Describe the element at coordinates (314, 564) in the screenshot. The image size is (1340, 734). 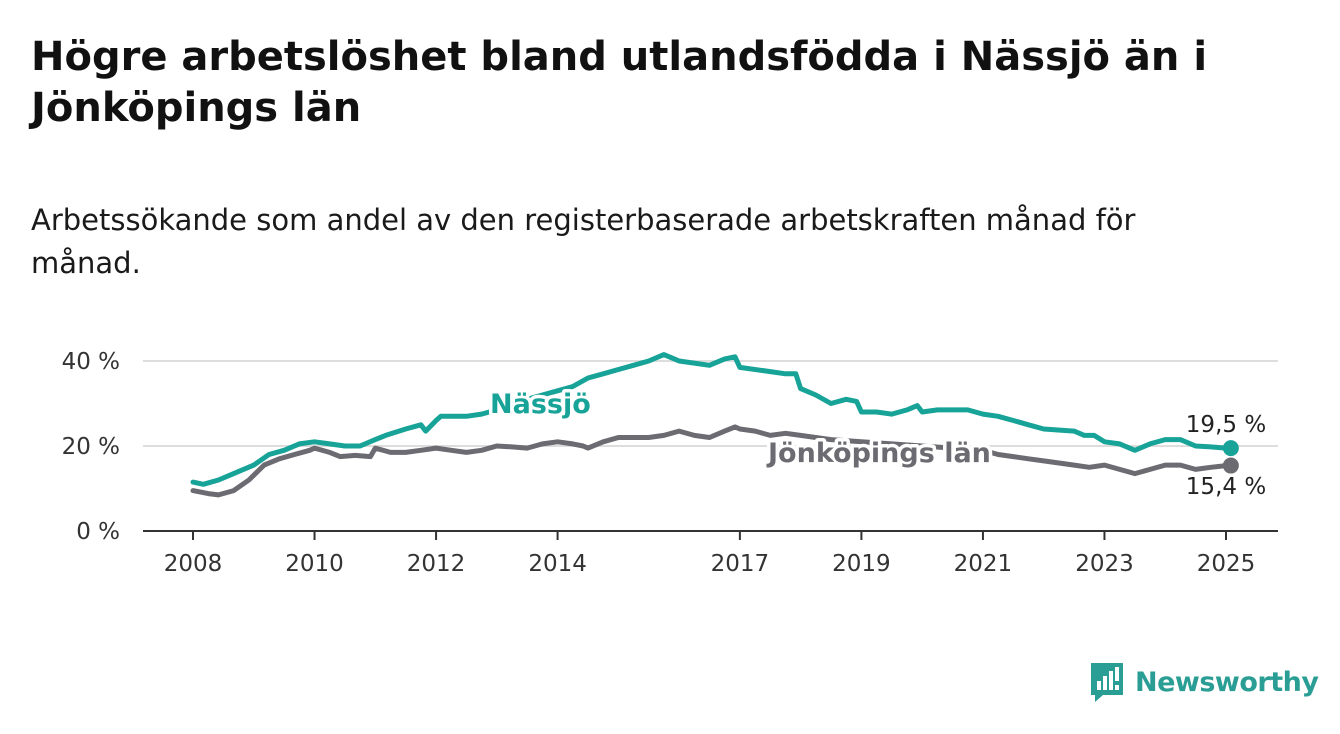
I see `x-tick-label: 2010` at that location.